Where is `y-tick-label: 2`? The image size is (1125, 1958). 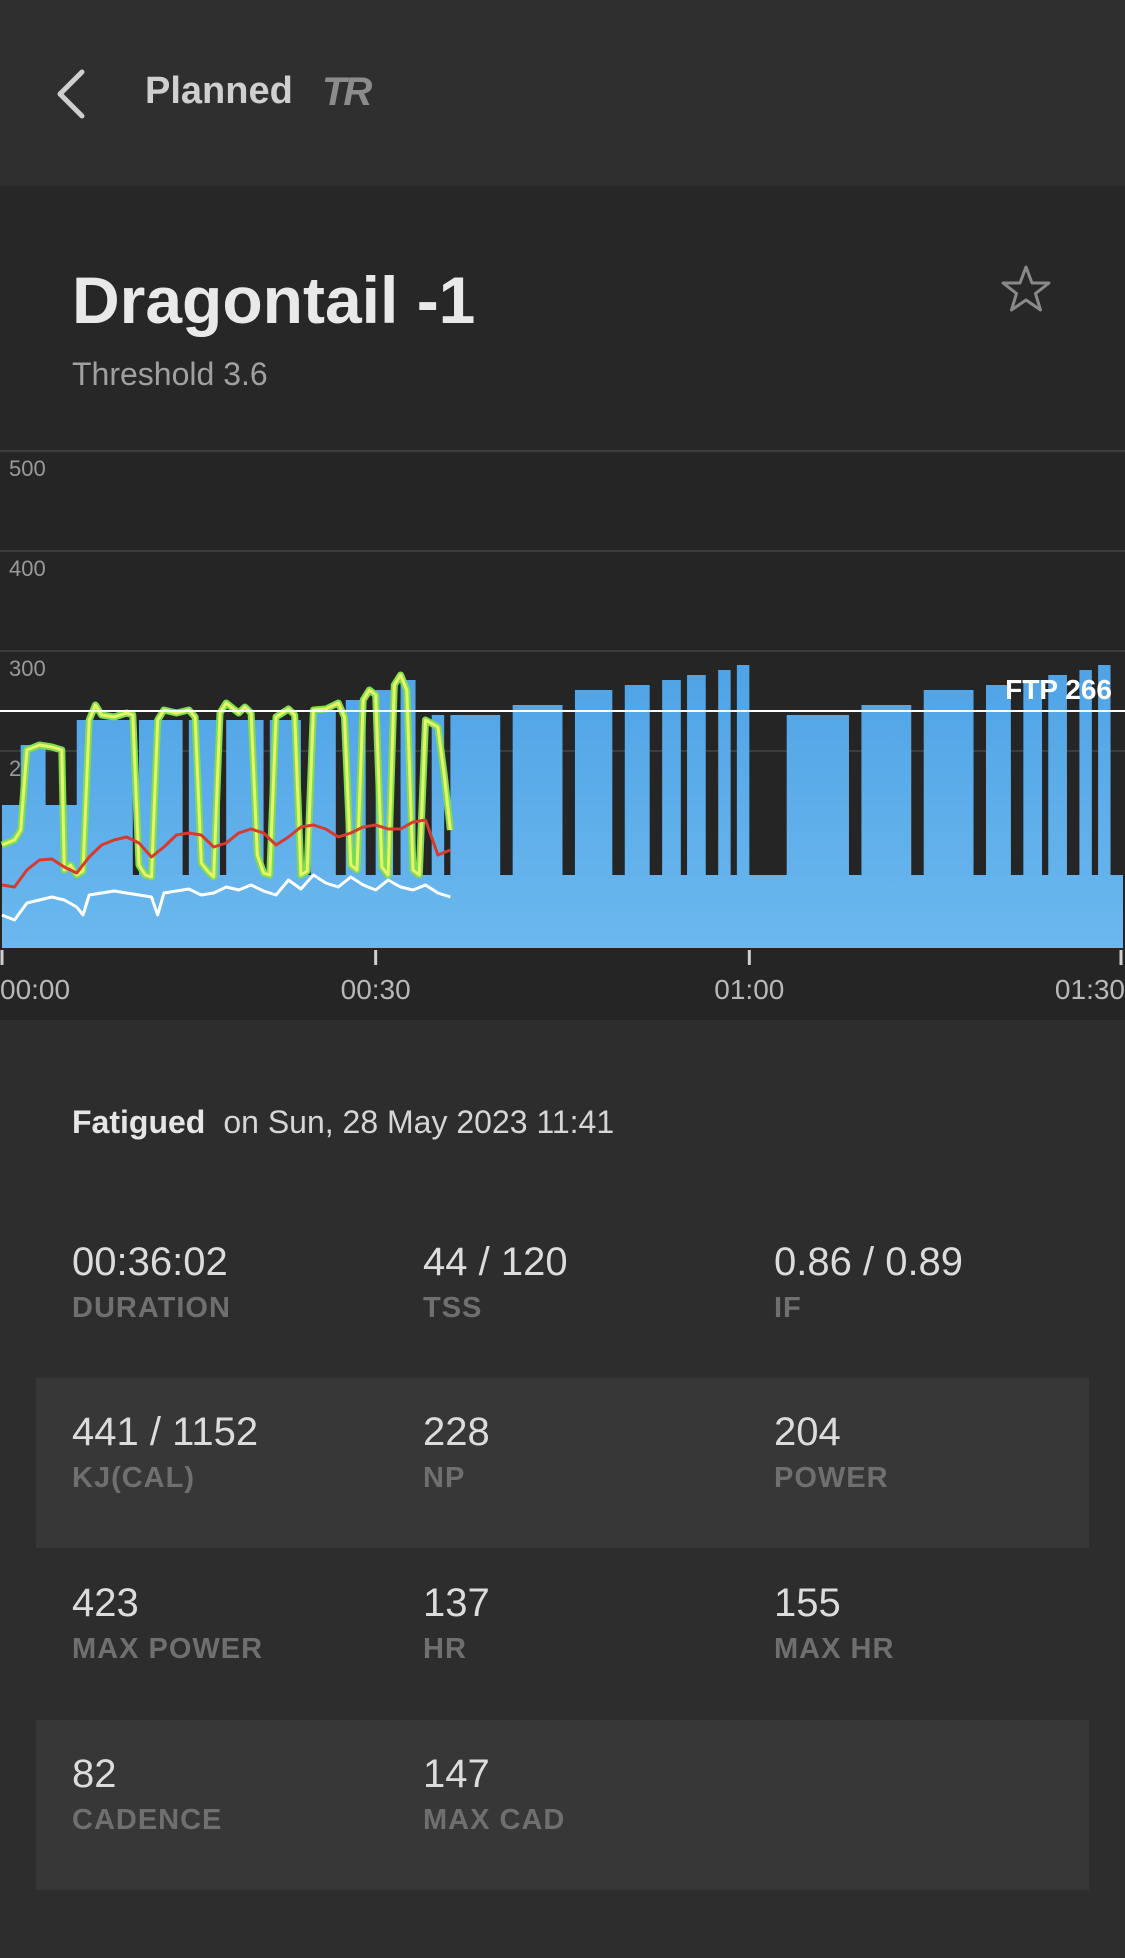 y-tick-label: 2 is located at coordinates (15, 768).